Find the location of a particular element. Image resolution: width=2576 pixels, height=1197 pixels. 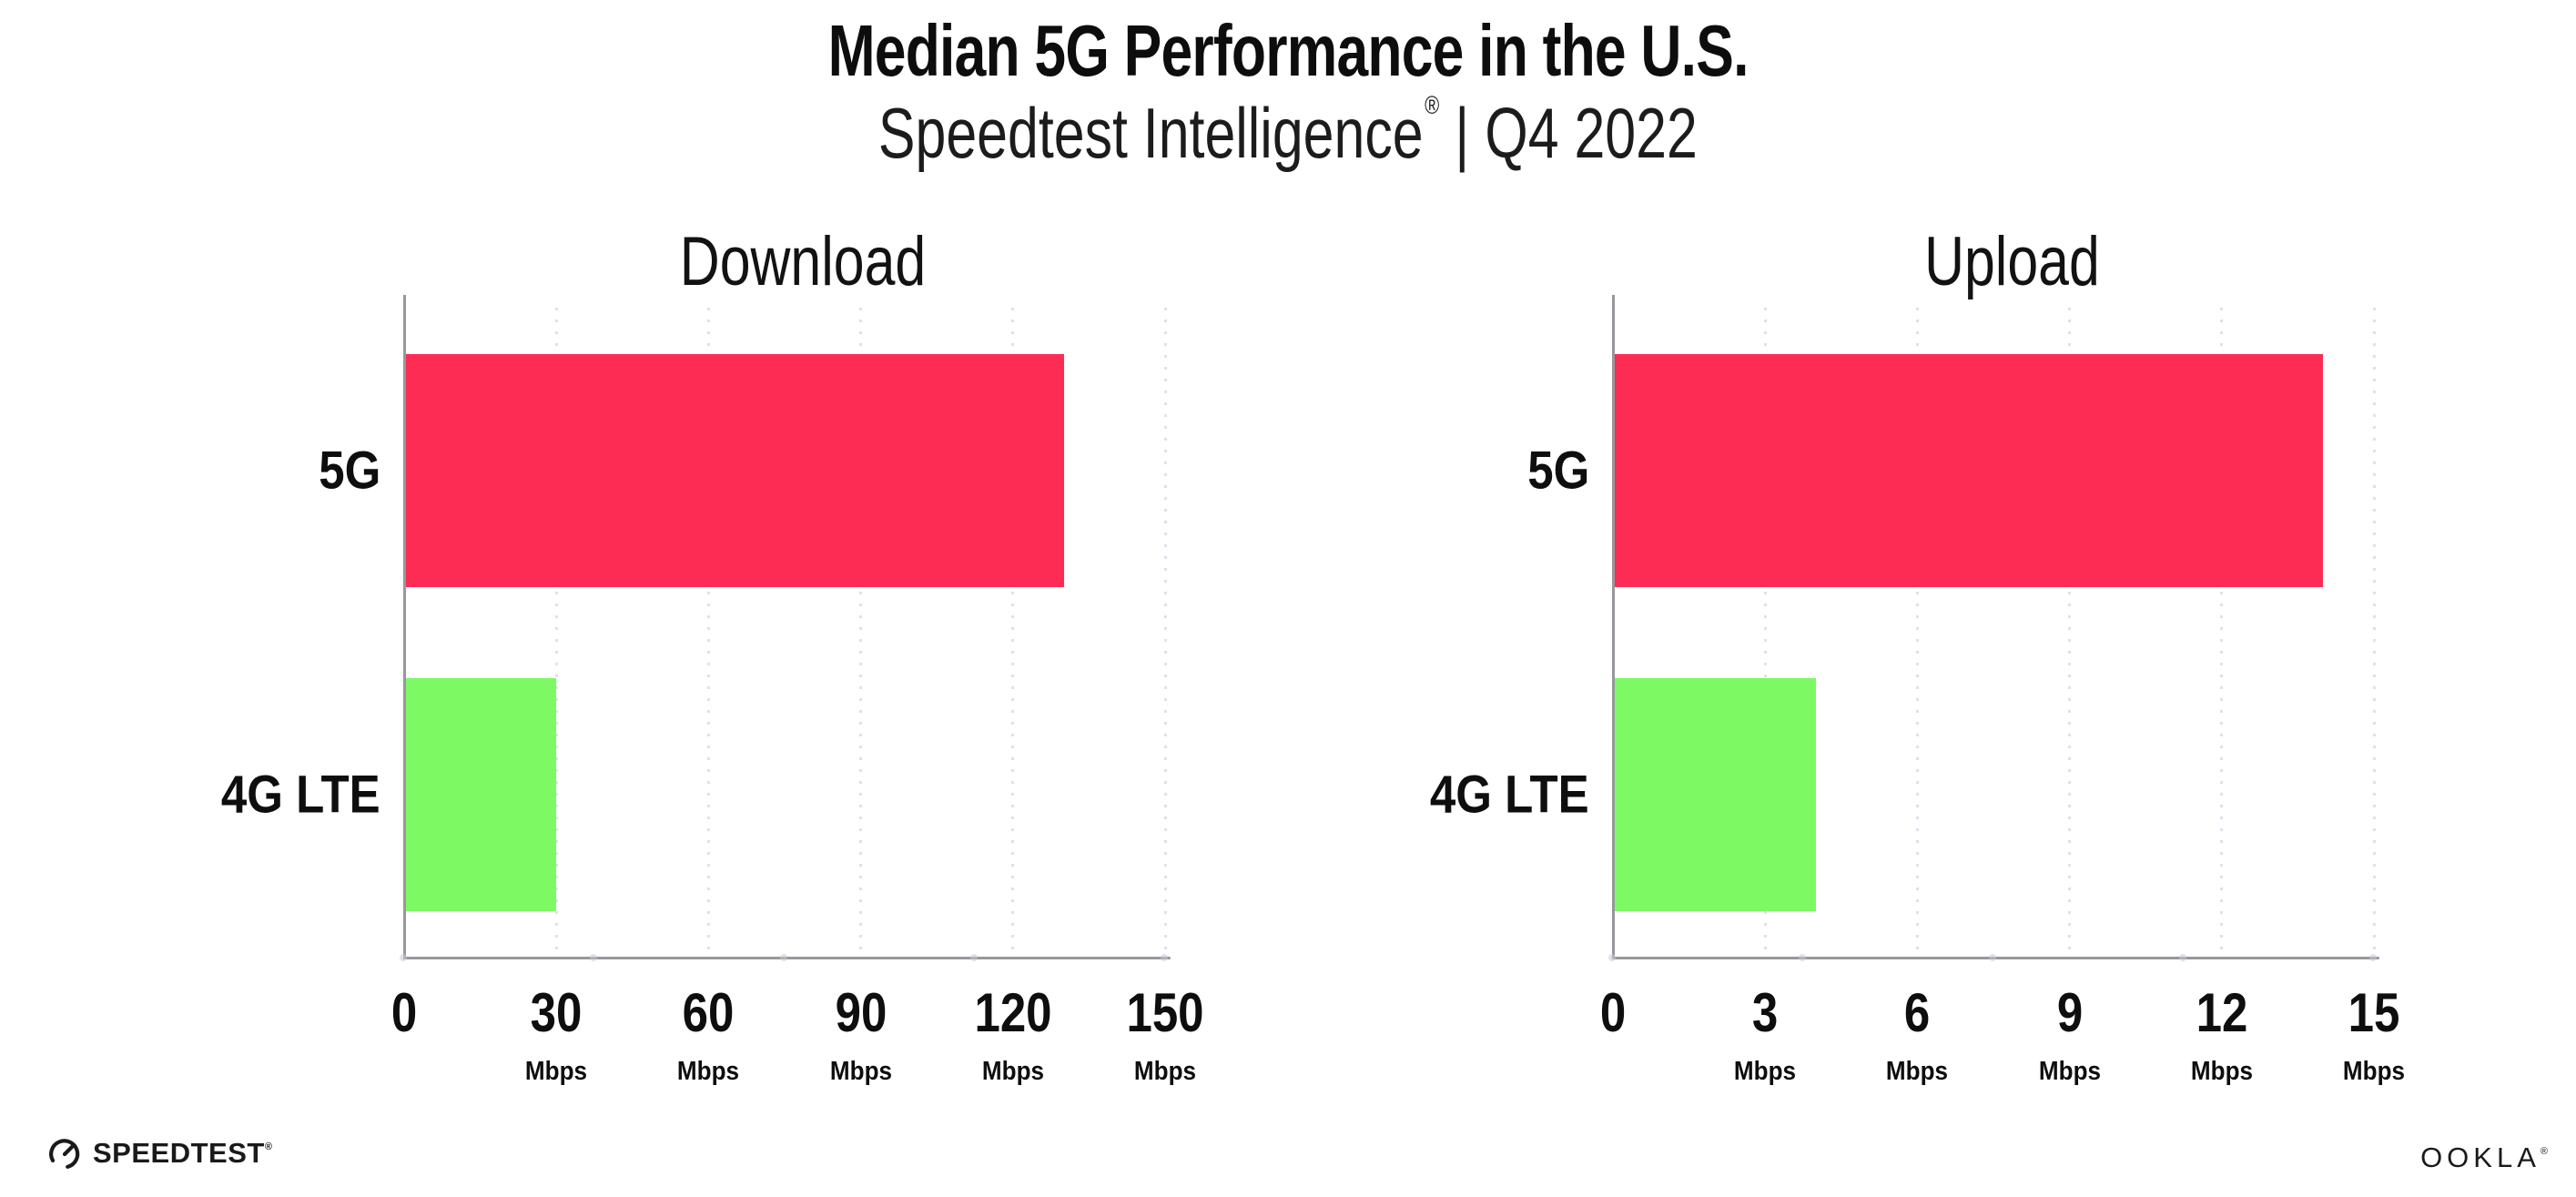

x-tick-label: 90 is located at coordinates (861, 1012).